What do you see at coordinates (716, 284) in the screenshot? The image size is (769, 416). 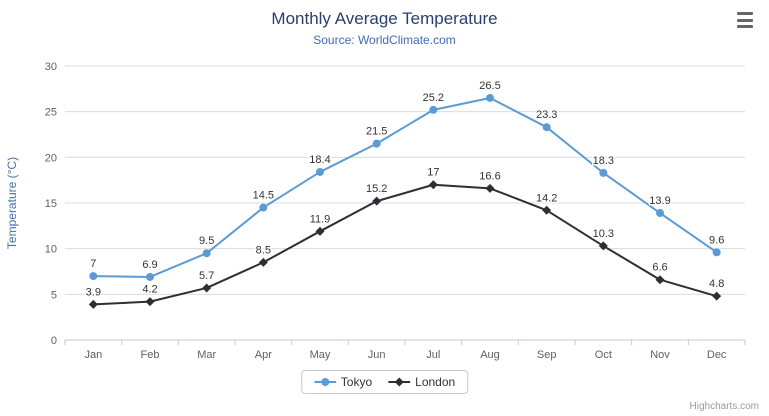 I see `svg-text: 4.8` at bounding box center [716, 284].